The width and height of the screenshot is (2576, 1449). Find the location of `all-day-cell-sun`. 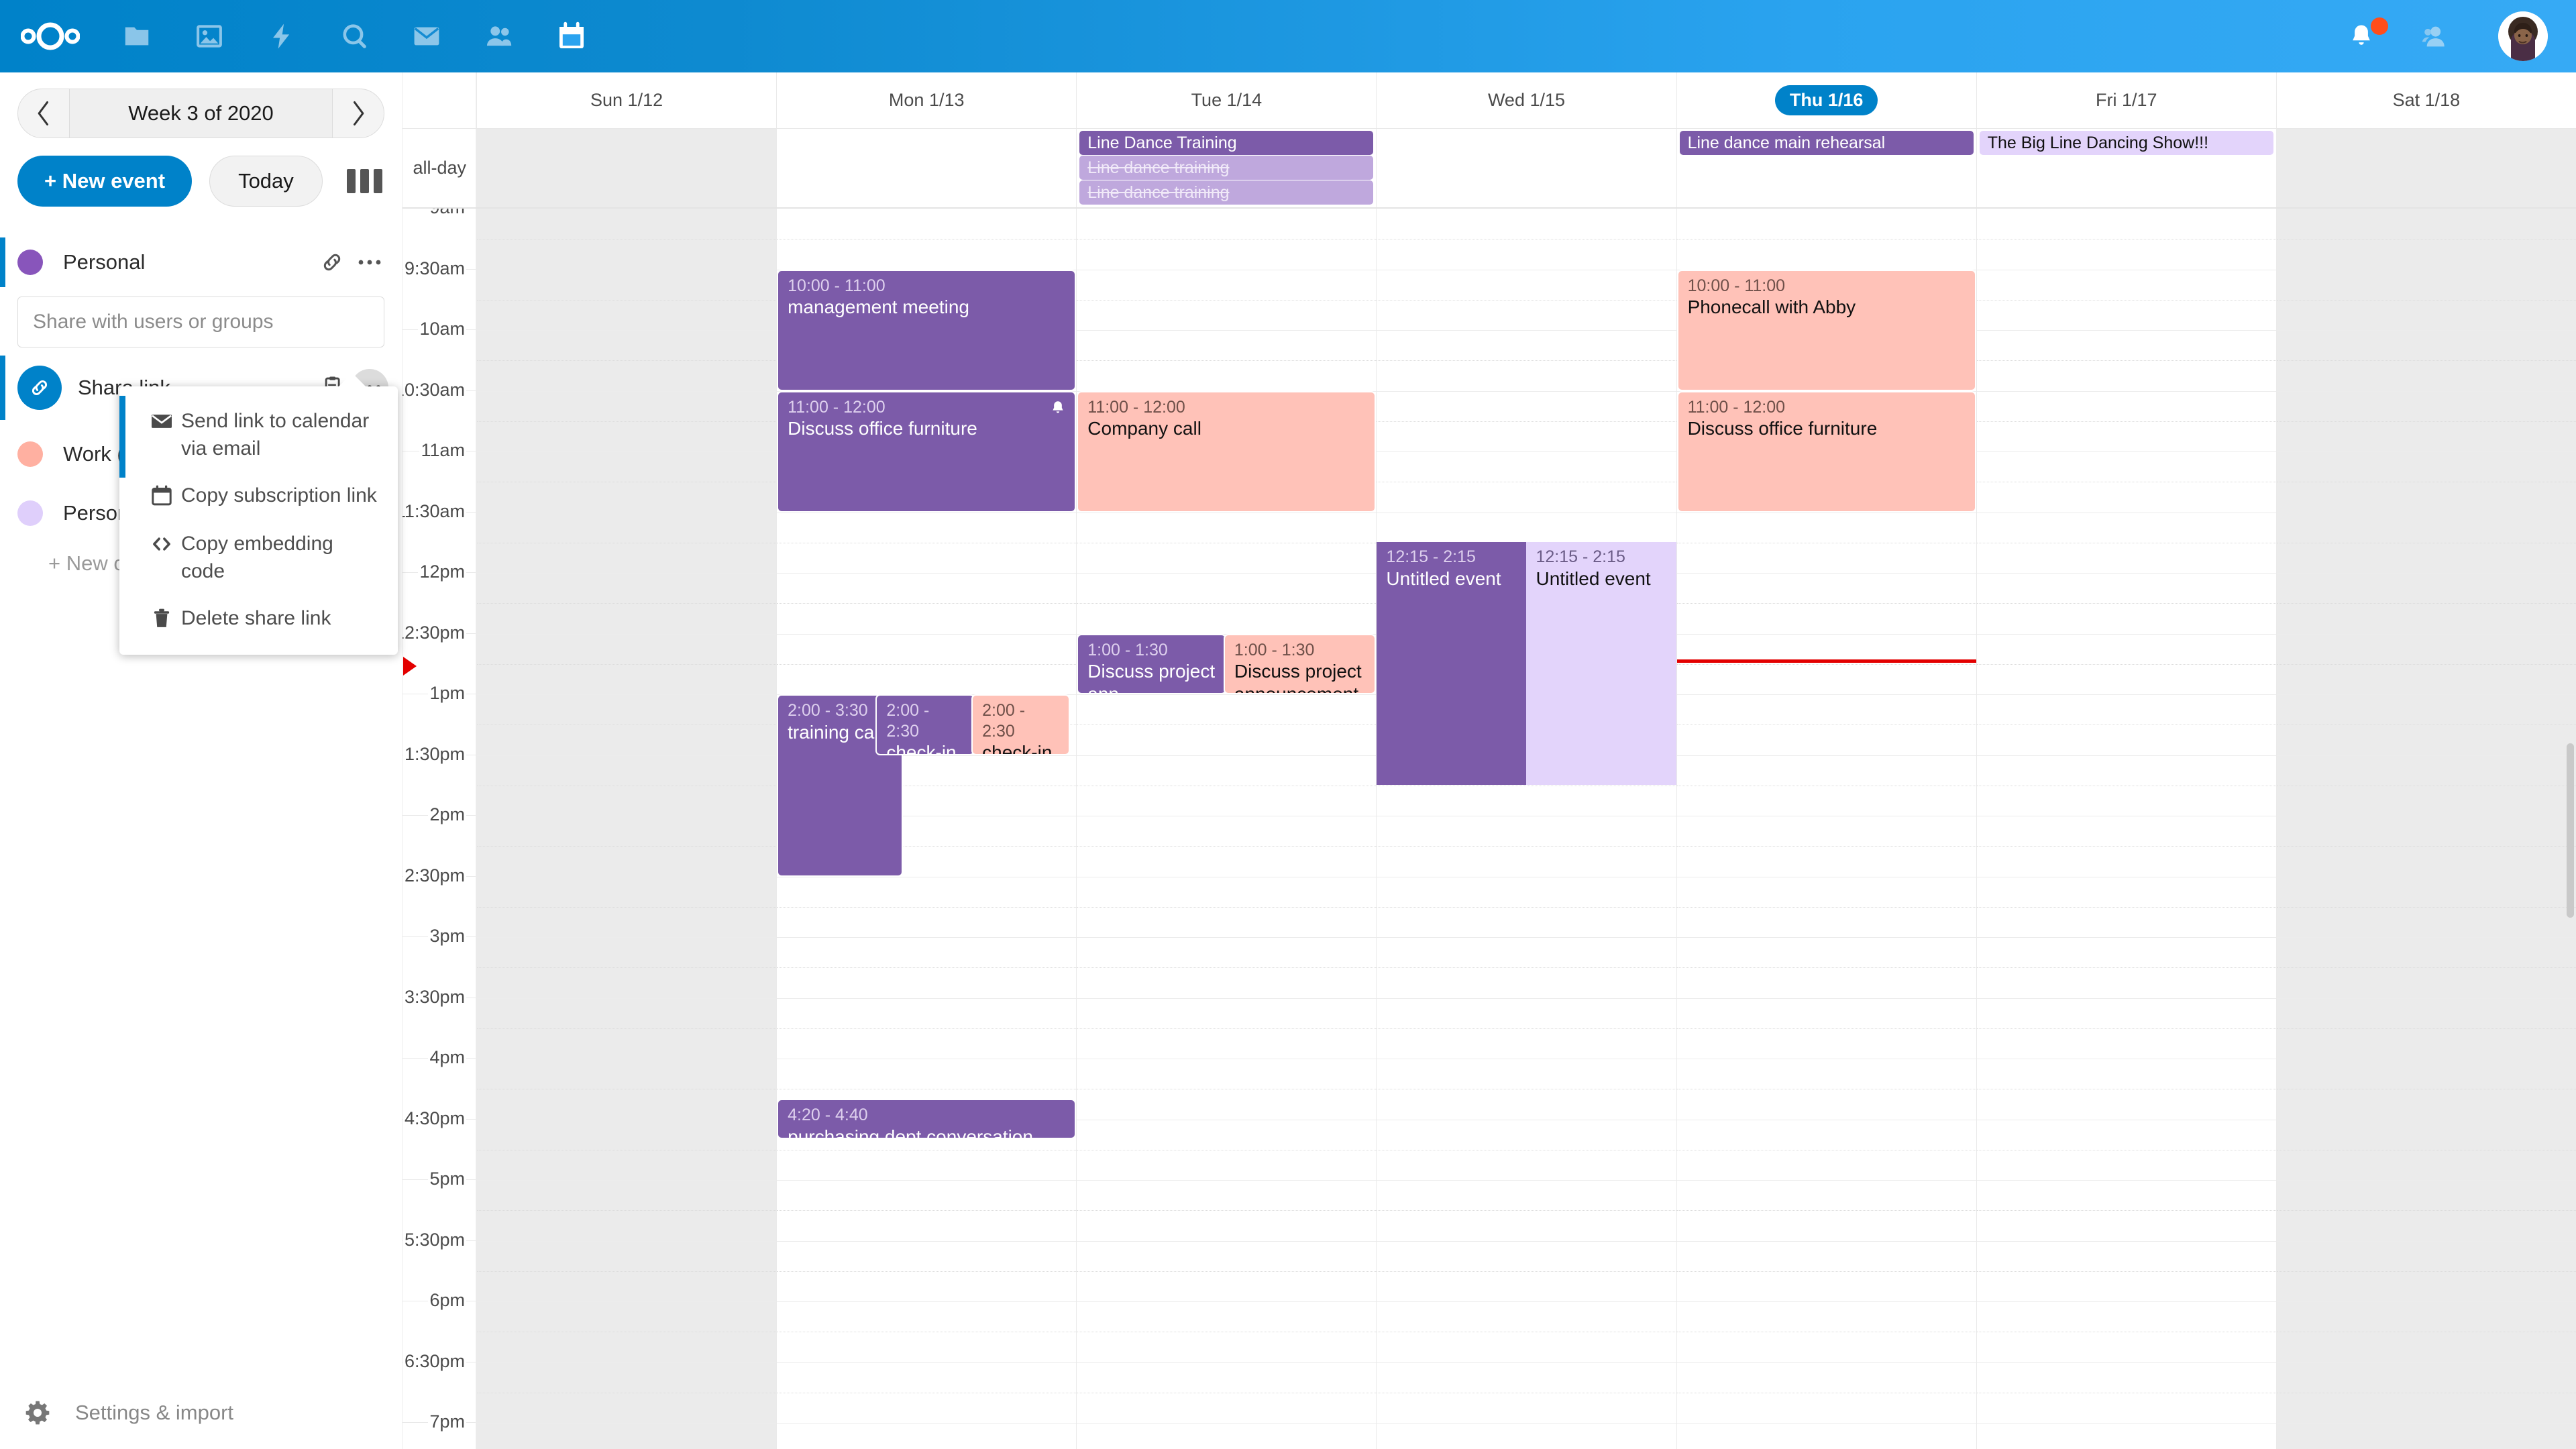

all-day-cell-sun is located at coordinates (626, 168).